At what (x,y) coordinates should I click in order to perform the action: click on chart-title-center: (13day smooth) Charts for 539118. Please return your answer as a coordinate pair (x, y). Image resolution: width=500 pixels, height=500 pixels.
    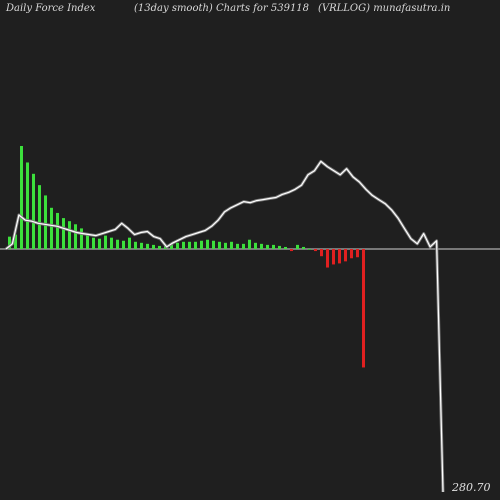
    Looking at the image, I should click on (222, 8).